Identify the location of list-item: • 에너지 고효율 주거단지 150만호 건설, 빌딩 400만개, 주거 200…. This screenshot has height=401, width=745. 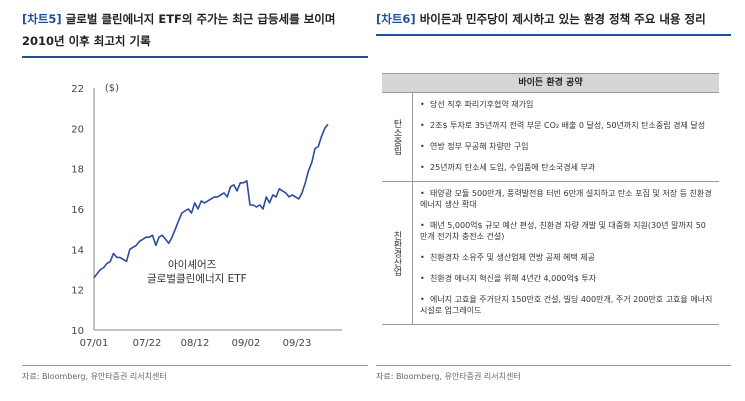
(566, 305).